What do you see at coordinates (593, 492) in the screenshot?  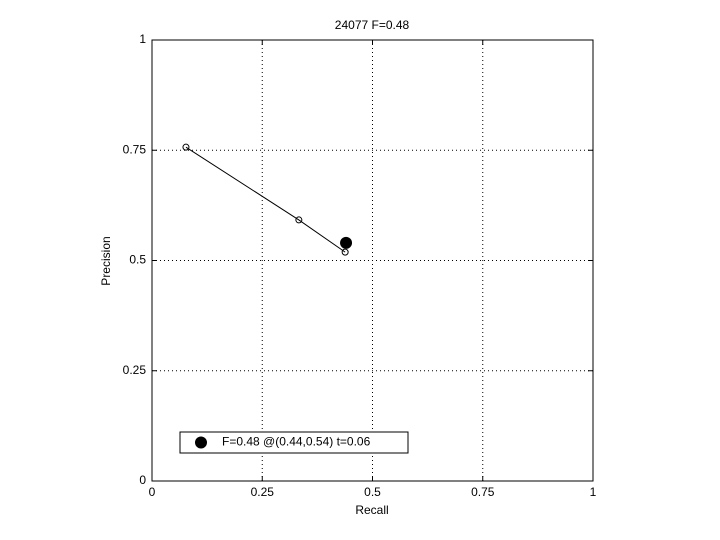 I see `x-tick-label: 1` at bounding box center [593, 492].